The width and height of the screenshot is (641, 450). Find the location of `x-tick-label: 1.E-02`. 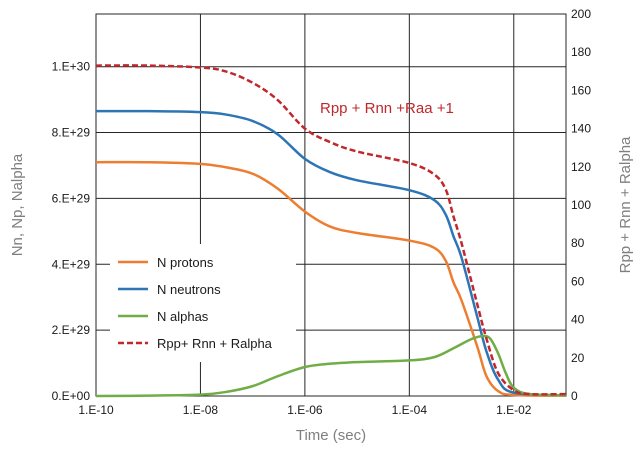

x-tick-label: 1.E-02 is located at coordinates (514, 410).